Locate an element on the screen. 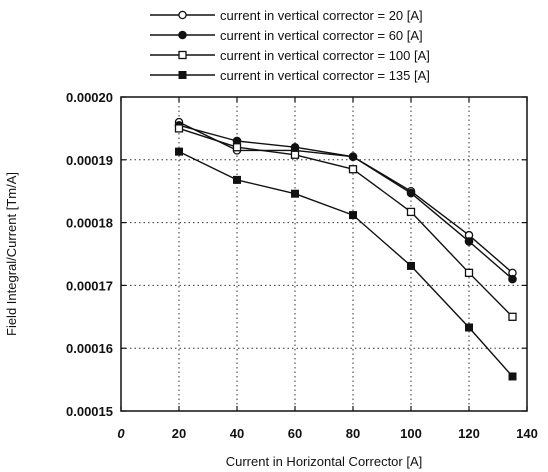  x-tick-label: 100 is located at coordinates (411, 433).